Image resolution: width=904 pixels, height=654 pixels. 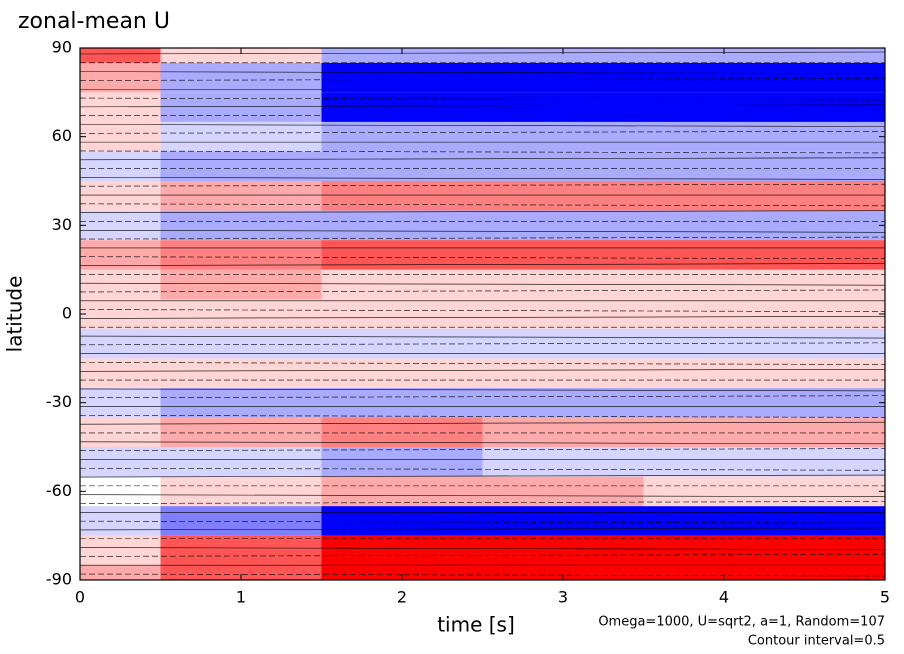 I want to click on y-tick-label: 0, so click(x=67, y=313).